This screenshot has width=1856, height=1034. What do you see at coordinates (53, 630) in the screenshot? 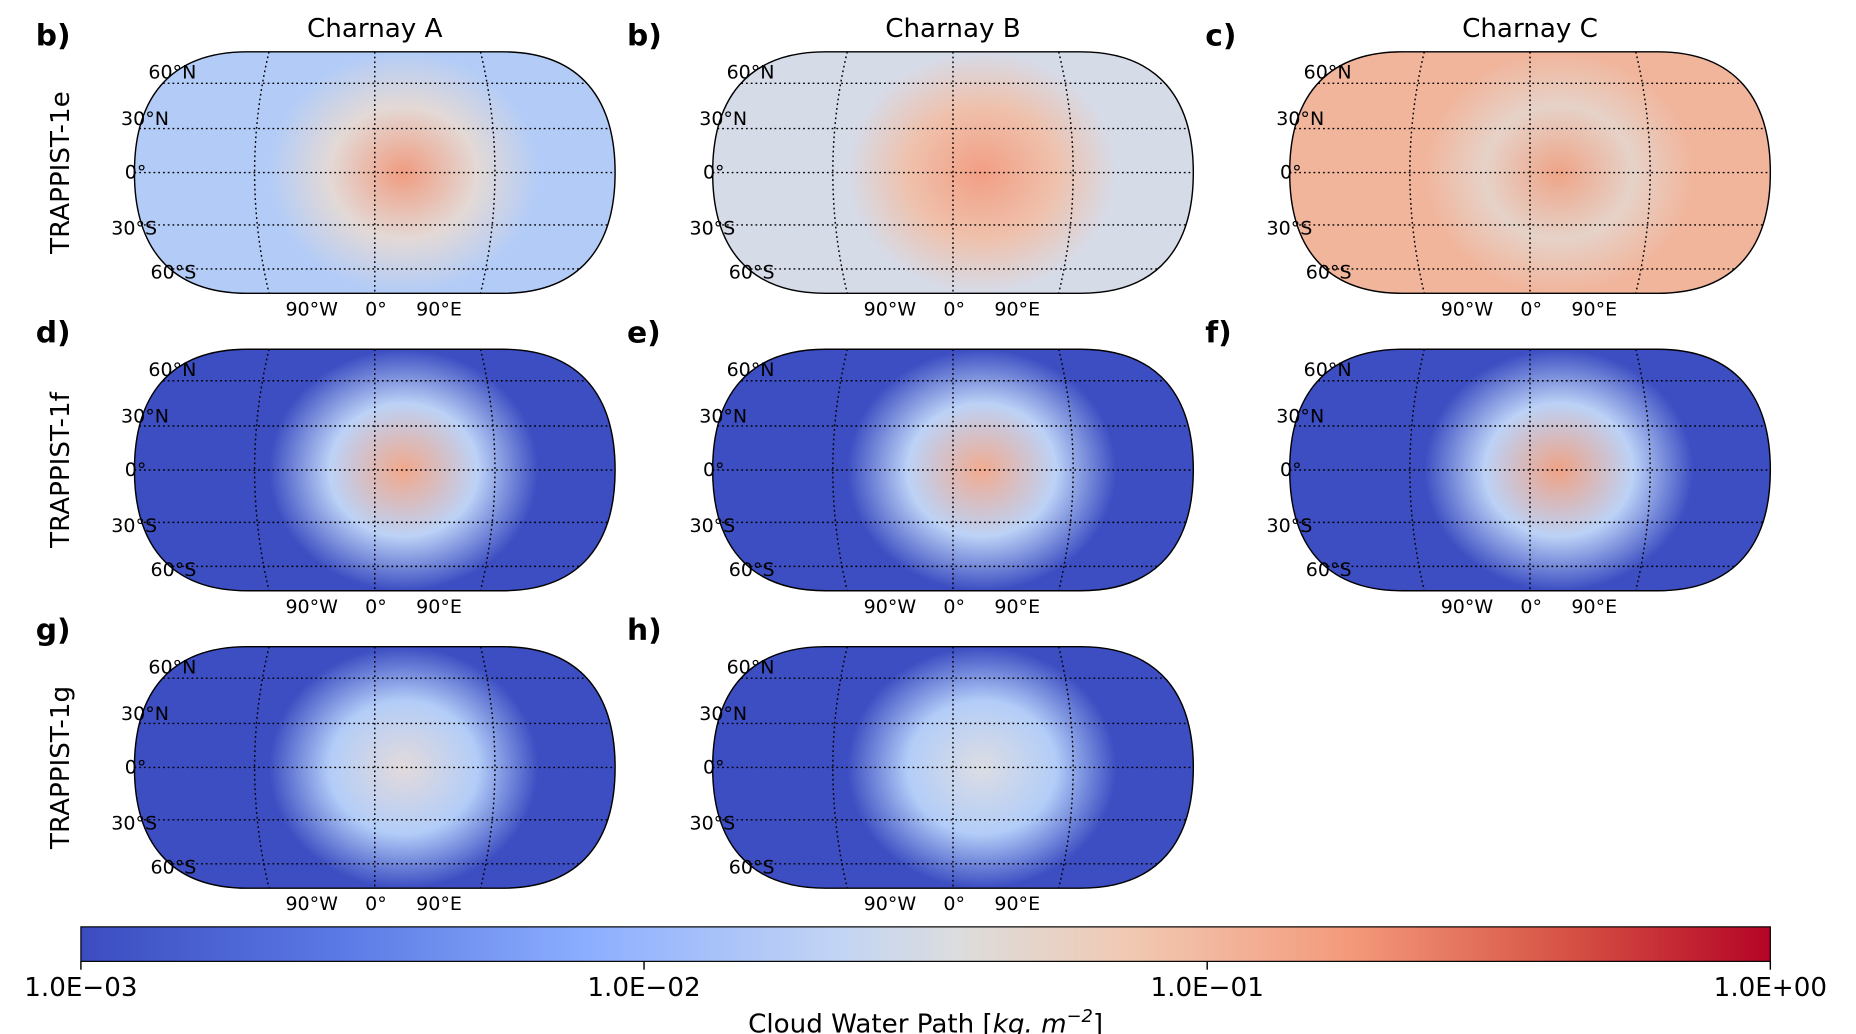
I see `panel-letter: g)` at bounding box center [53, 630].